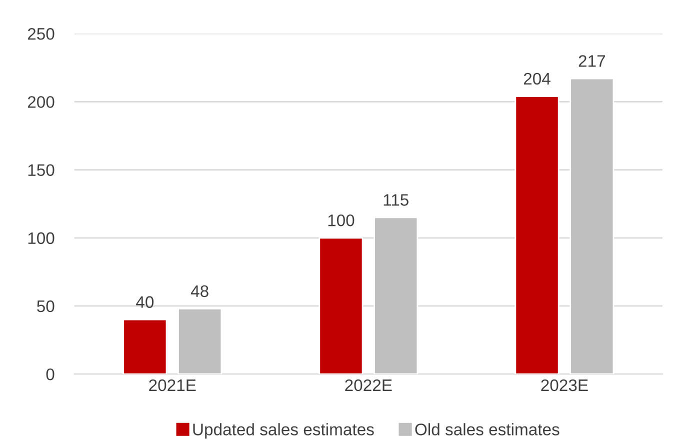 The width and height of the screenshot is (676, 448). What do you see at coordinates (50, 374) in the screenshot?
I see `y-tick-label: 0` at bounding box center [50, 374].